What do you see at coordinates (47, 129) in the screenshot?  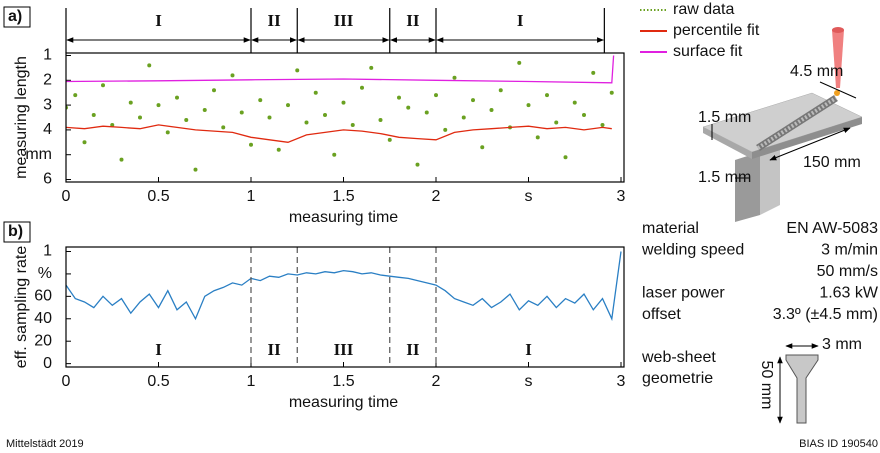 I see `y-tick-label: 4` at bounding box center [47, 129].